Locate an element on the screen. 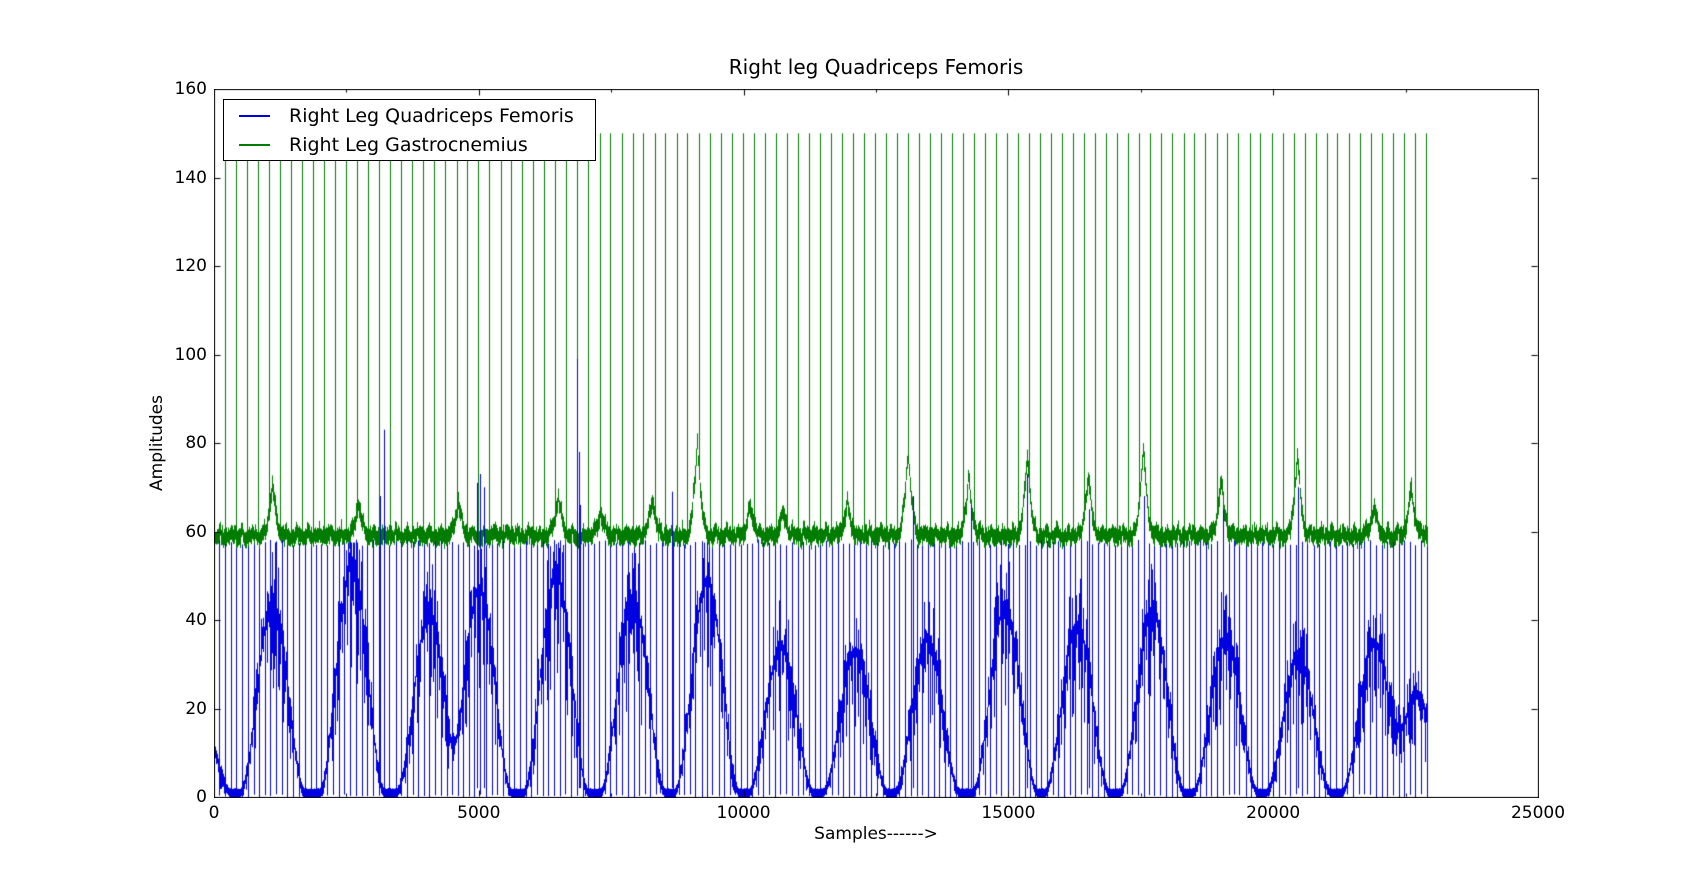 The width and height of the screenshot is (1707, 887). y-tick-label: 20 is located at coordinates (196, 708).